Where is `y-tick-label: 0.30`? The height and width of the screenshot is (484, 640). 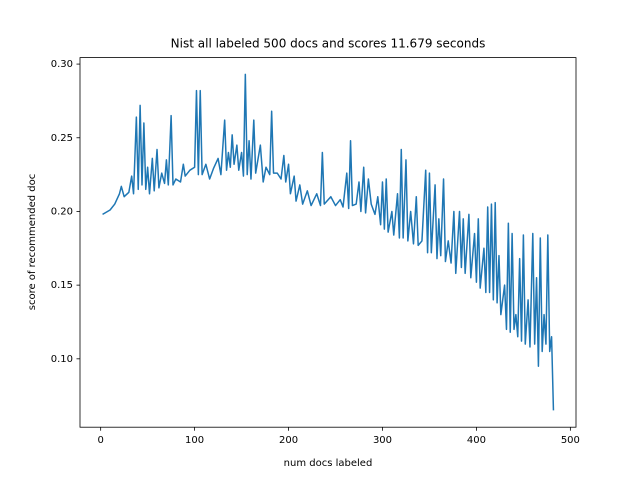
y-tick-label: 0.30 is located at coordinates (62, 64).